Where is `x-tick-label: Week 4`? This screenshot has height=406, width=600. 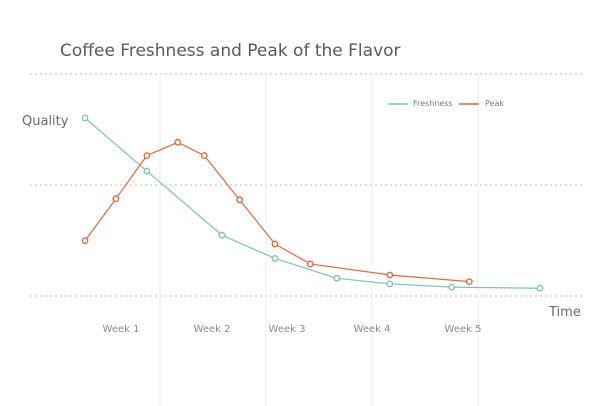
x-tick-label: Week 4 is located at coordinates (372, 329).